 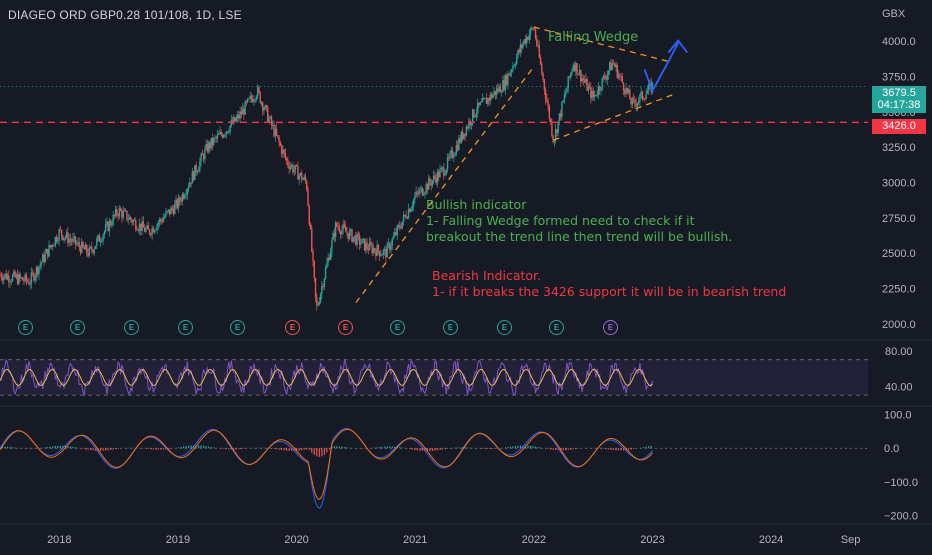 What do you see at coordinates (899, 387) in the screenshot?
I see `rsi-tick-label: 40.00` at bounding box center [899, 387].